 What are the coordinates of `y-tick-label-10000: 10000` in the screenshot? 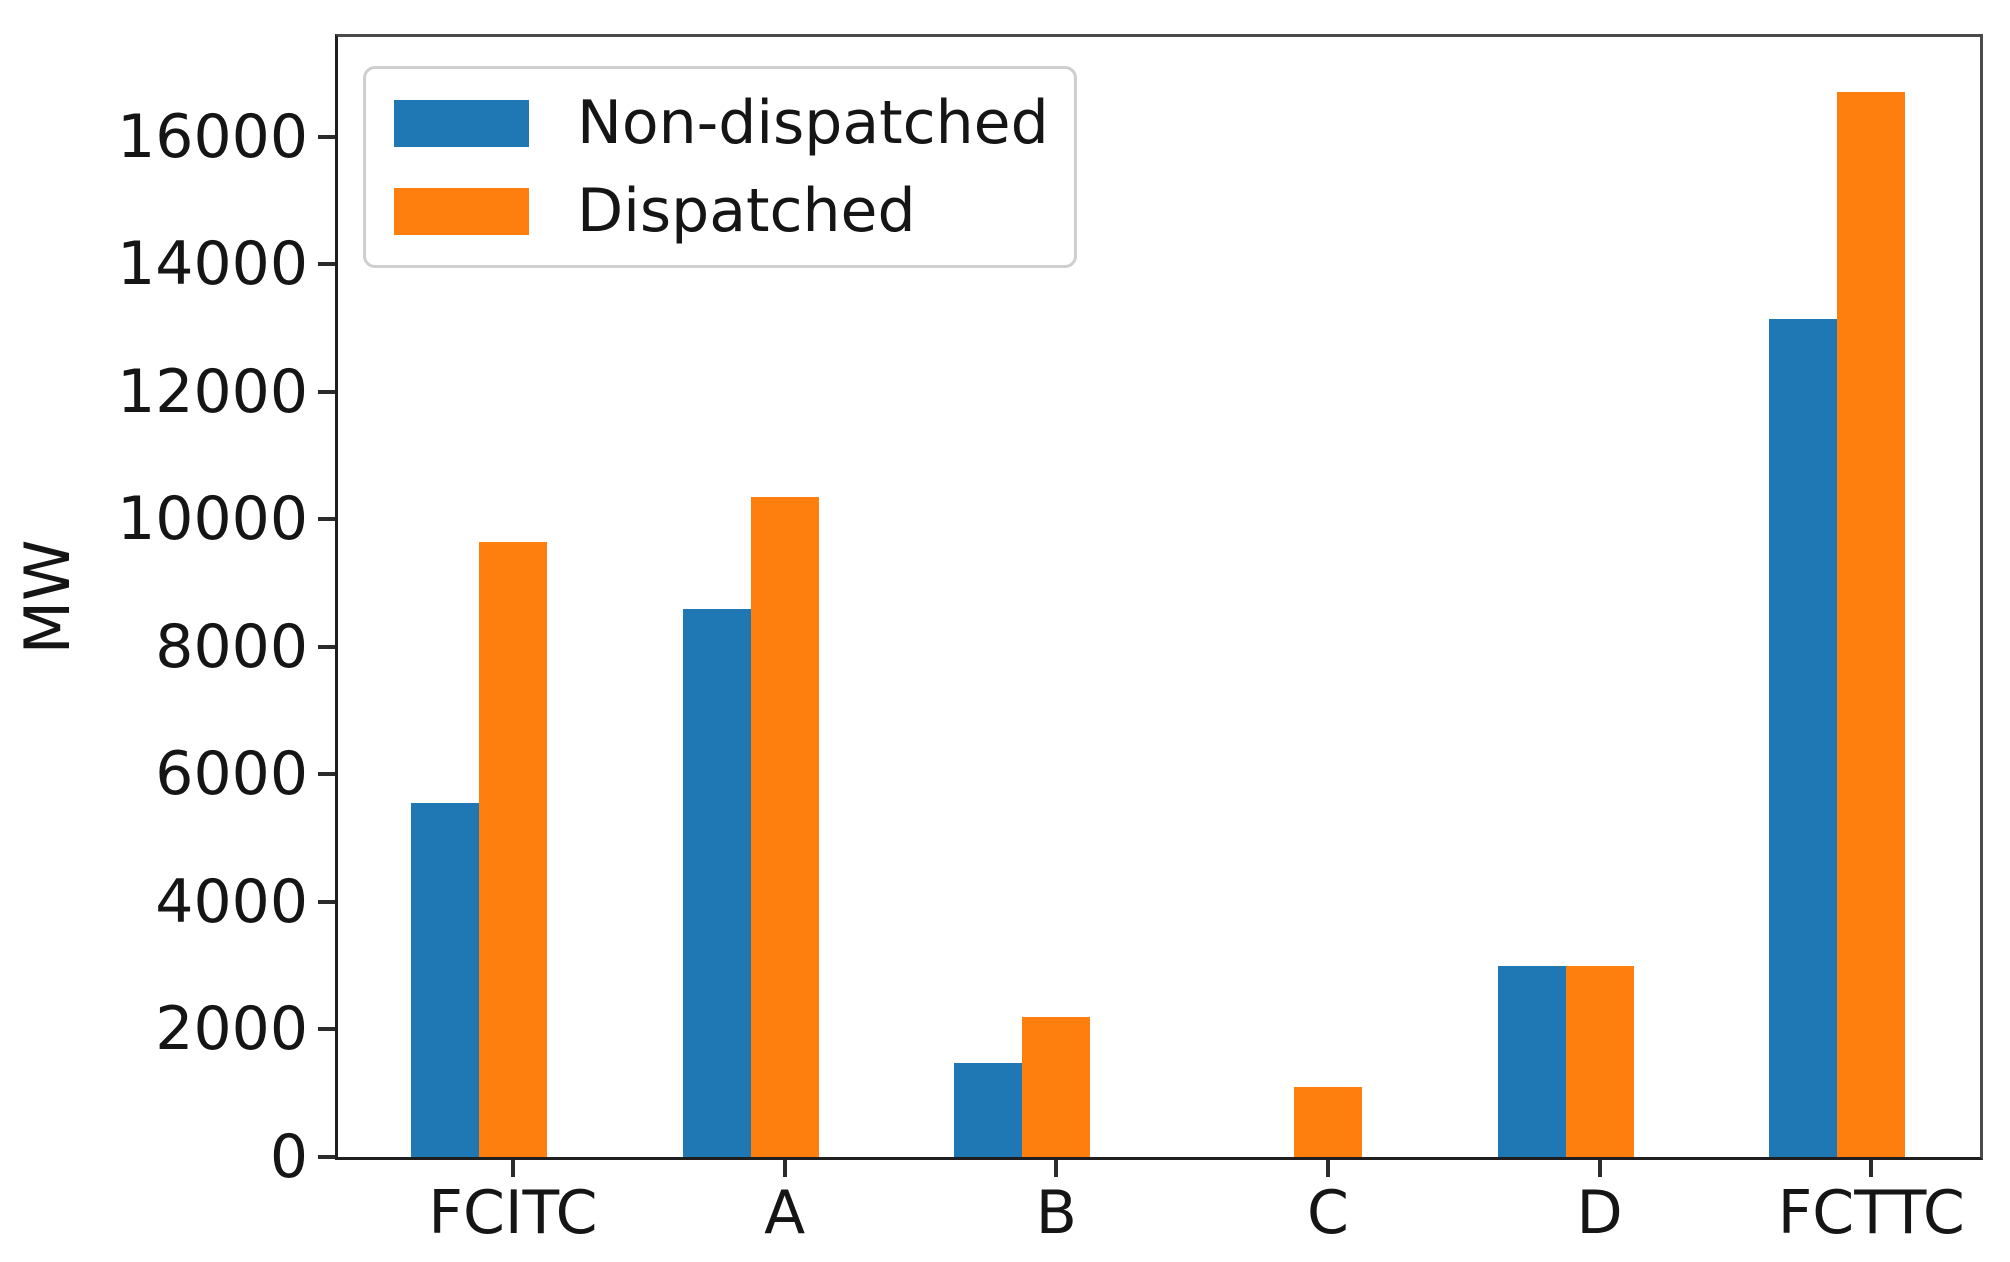 It's located at (212, 519).